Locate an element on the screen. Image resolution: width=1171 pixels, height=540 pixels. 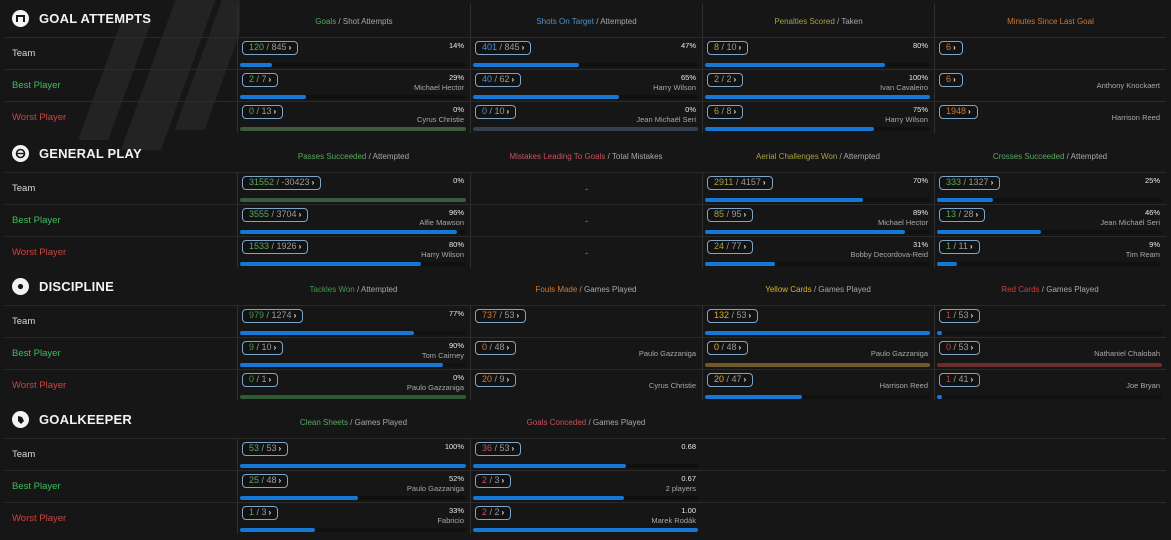
stat-numerator: 1948 is located at coordinates (956, 111).